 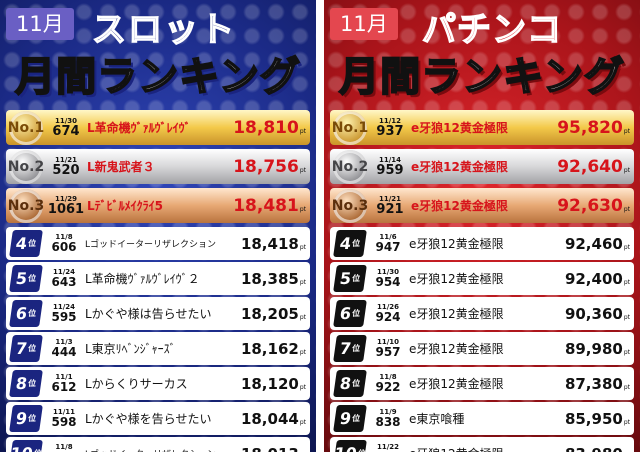 What do you see at coordinates (64, 247) in the screenshot?
I see `entry-count: 606` at bounding box center [64, 247].